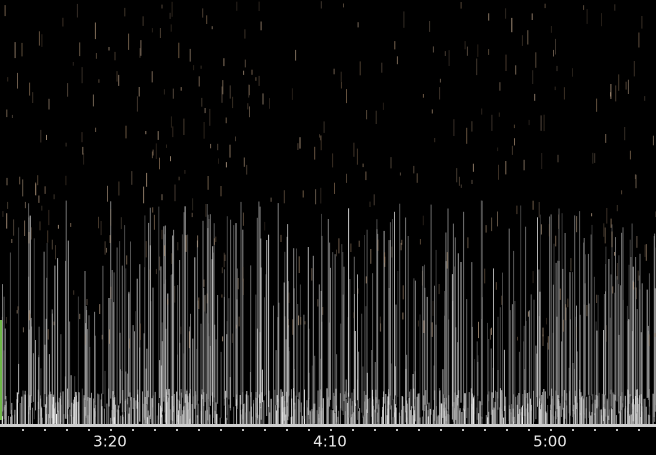  What do you see at coordinates (110, 442) in the screenshot?
I see `time-label: 3:20` at bounding box center [110, 442].